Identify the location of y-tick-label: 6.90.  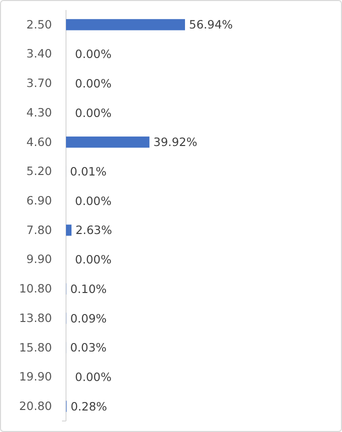
(39, 201).